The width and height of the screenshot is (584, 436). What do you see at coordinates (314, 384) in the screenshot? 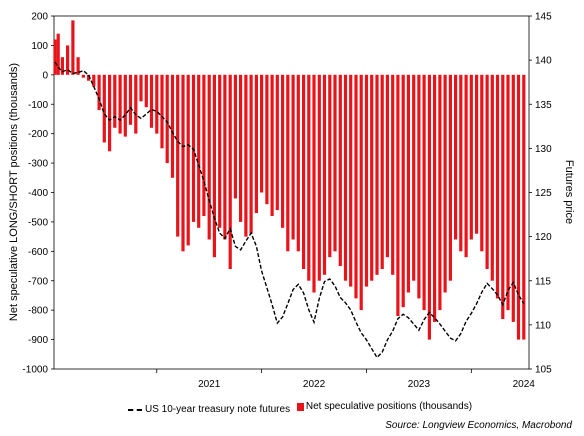
I see `x-tick-label: 2022` at bounding box center [314, 384].